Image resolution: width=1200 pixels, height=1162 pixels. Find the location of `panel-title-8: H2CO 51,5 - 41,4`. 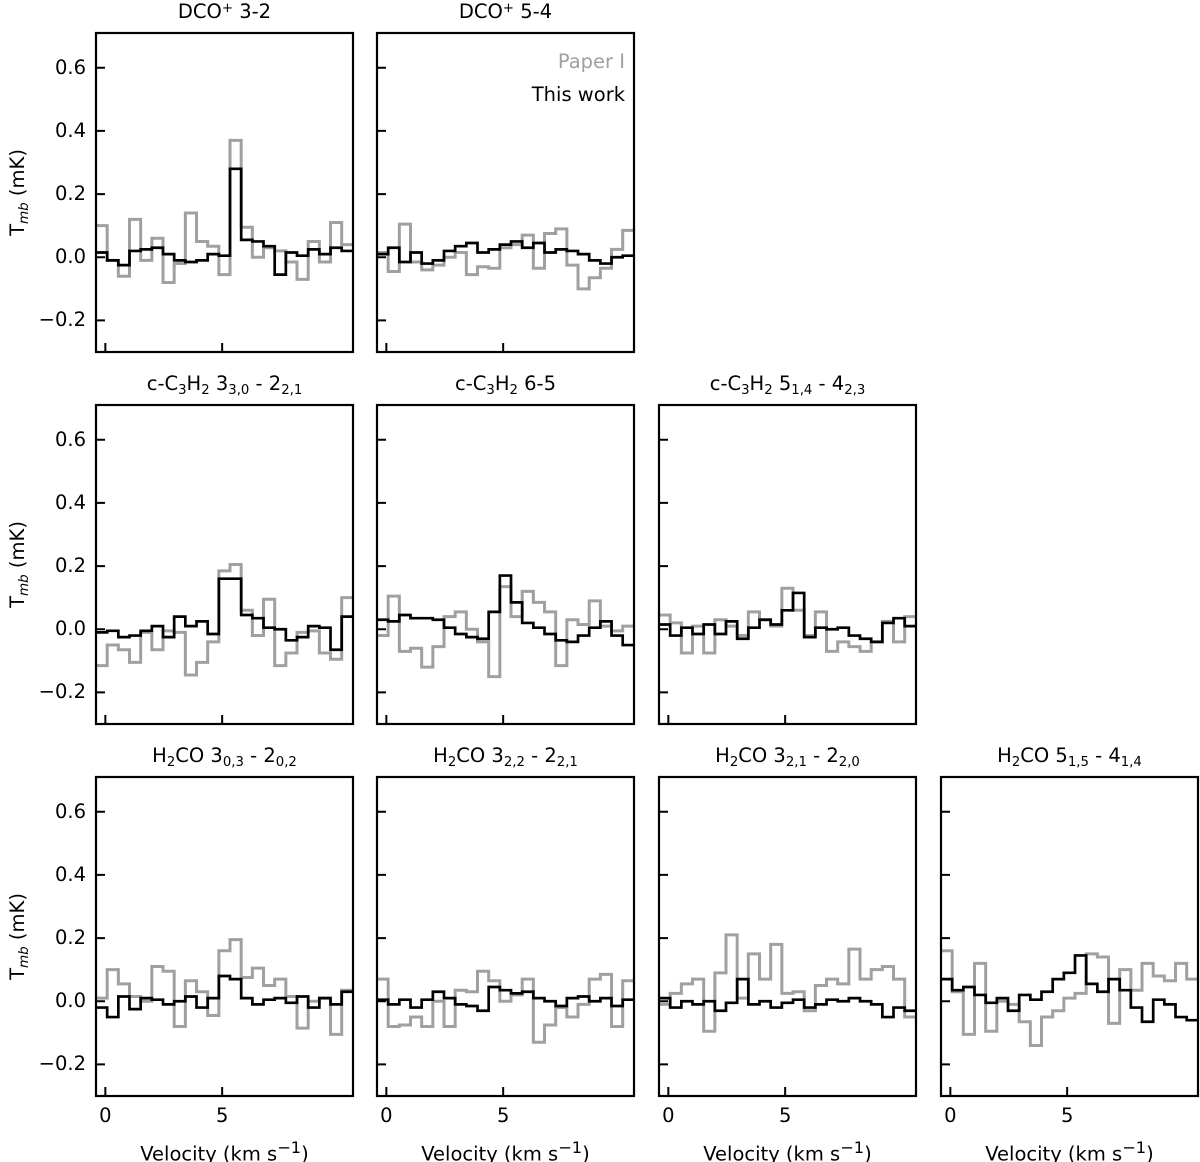

panel-title-8: H2CO 51,5 - 41,4 is located at coordinates (1069, 757).